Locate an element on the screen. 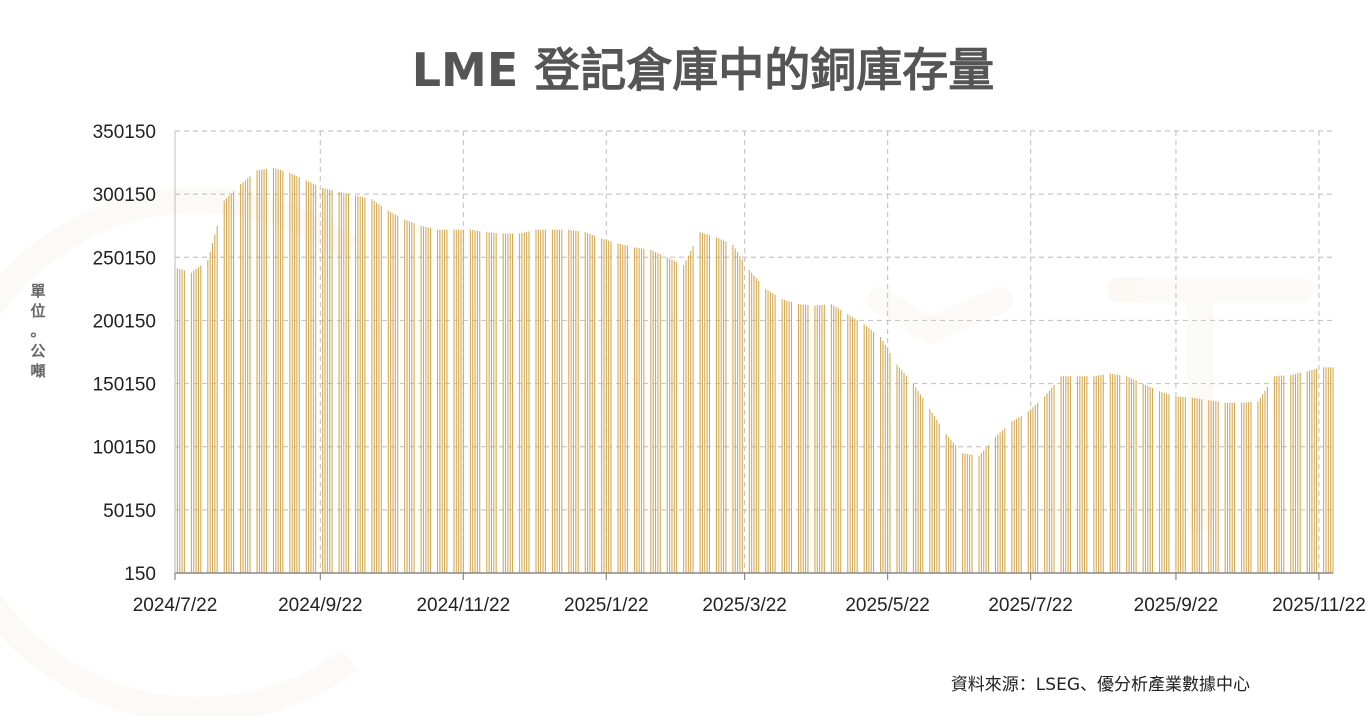 Image resolution: width=1372 pixels, height=716 pixels. x-tick-label: 2025/7/22 is located at coordinates (1030, 605).